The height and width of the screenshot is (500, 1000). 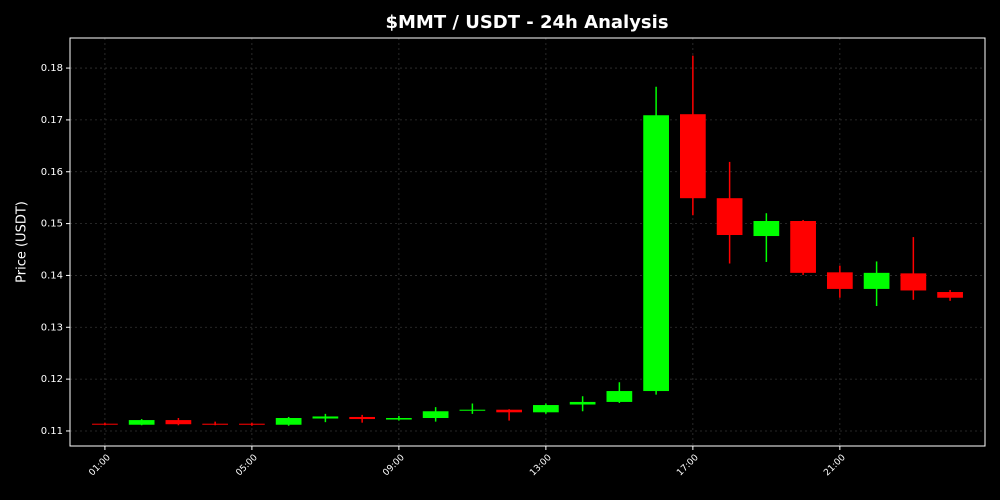 I want to click on y-tick-label: 0.12, so click(x=52, y=379).